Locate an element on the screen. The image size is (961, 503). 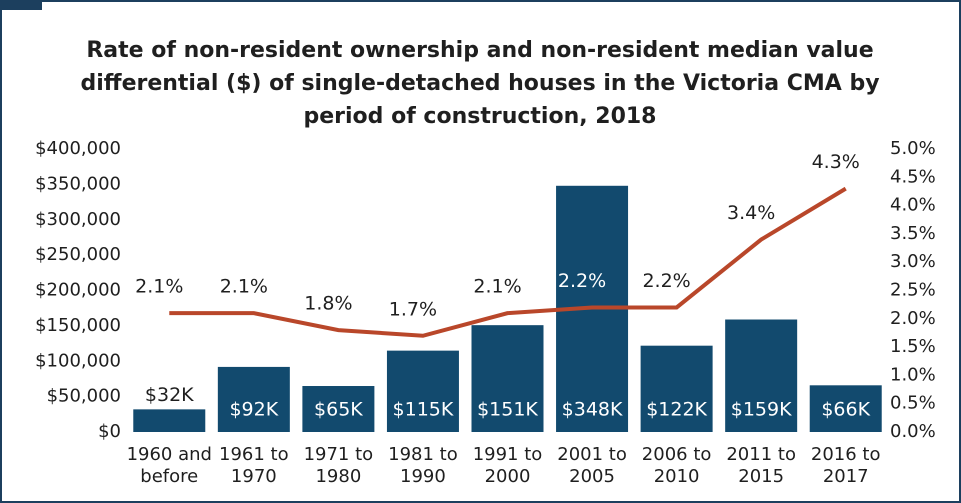
bar-value-label: $115K is located at coordinates (423, 410).